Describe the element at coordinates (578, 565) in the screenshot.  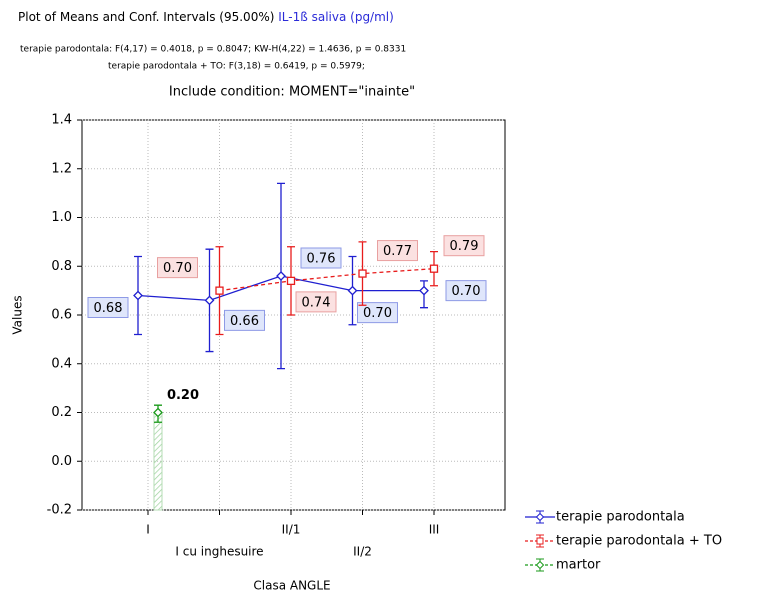
I see `legend-label: martor` at that location.